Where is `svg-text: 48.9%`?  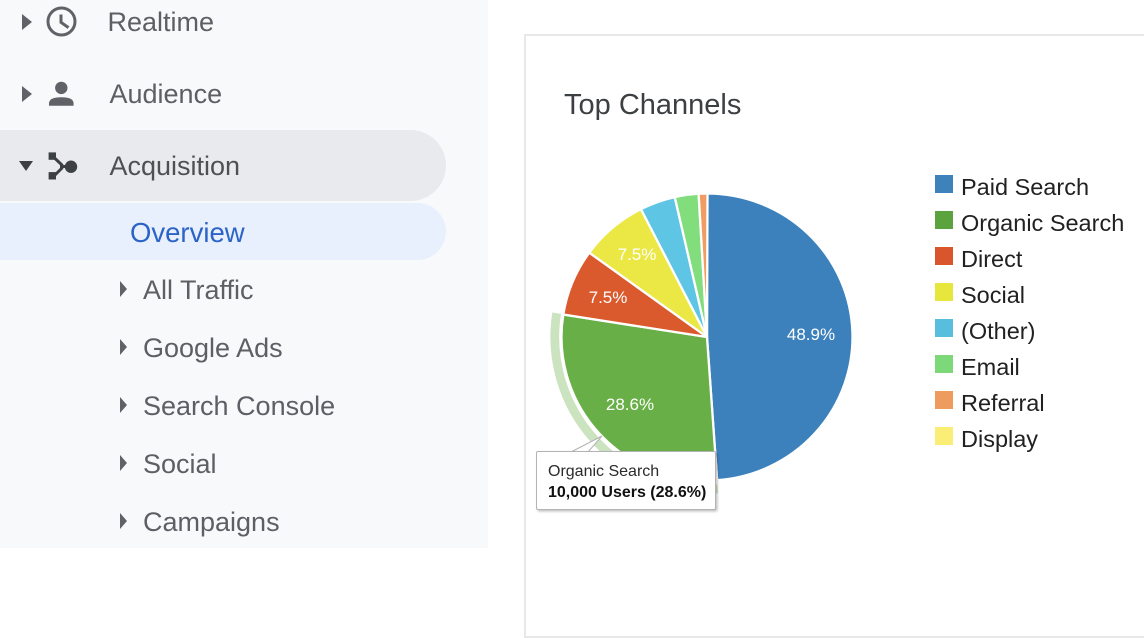
svg-text: 48.9% is located at coordinates (811, 334).